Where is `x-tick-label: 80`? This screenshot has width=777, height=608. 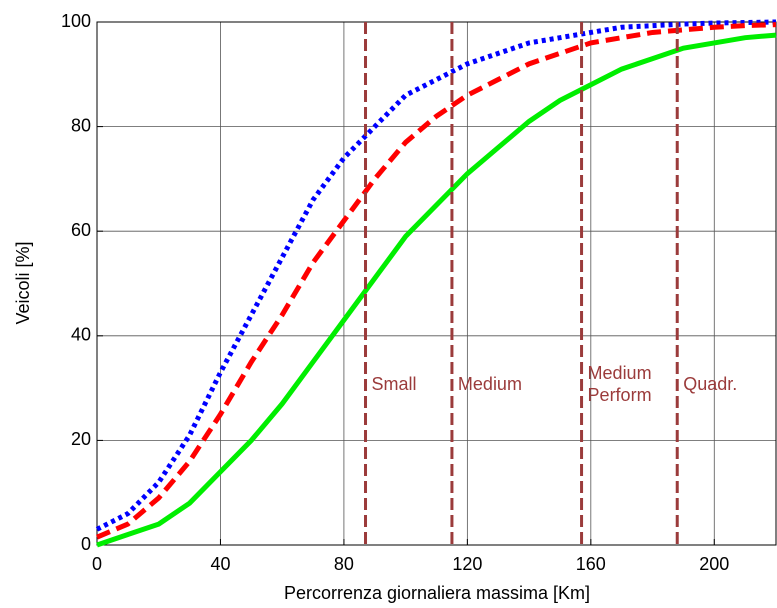 x-tick-label: 80 is located at coordinates (344, 564).